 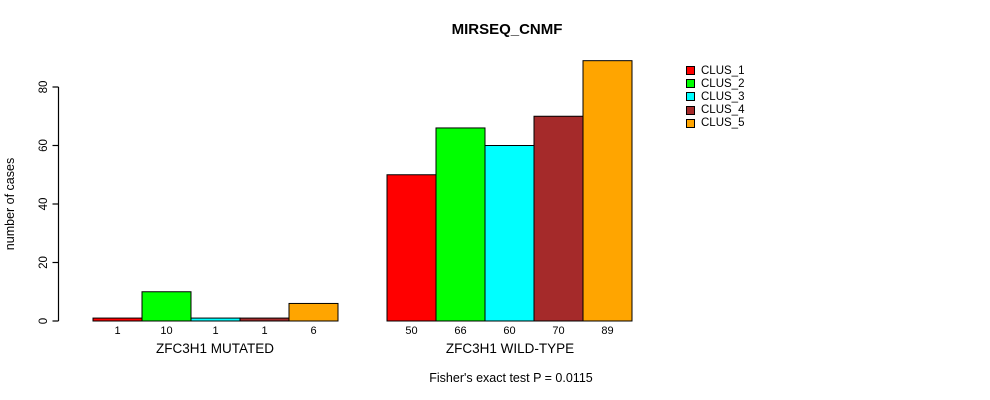 I want to click on y-axis-tick-label: 20, so click(x=44, y=262).